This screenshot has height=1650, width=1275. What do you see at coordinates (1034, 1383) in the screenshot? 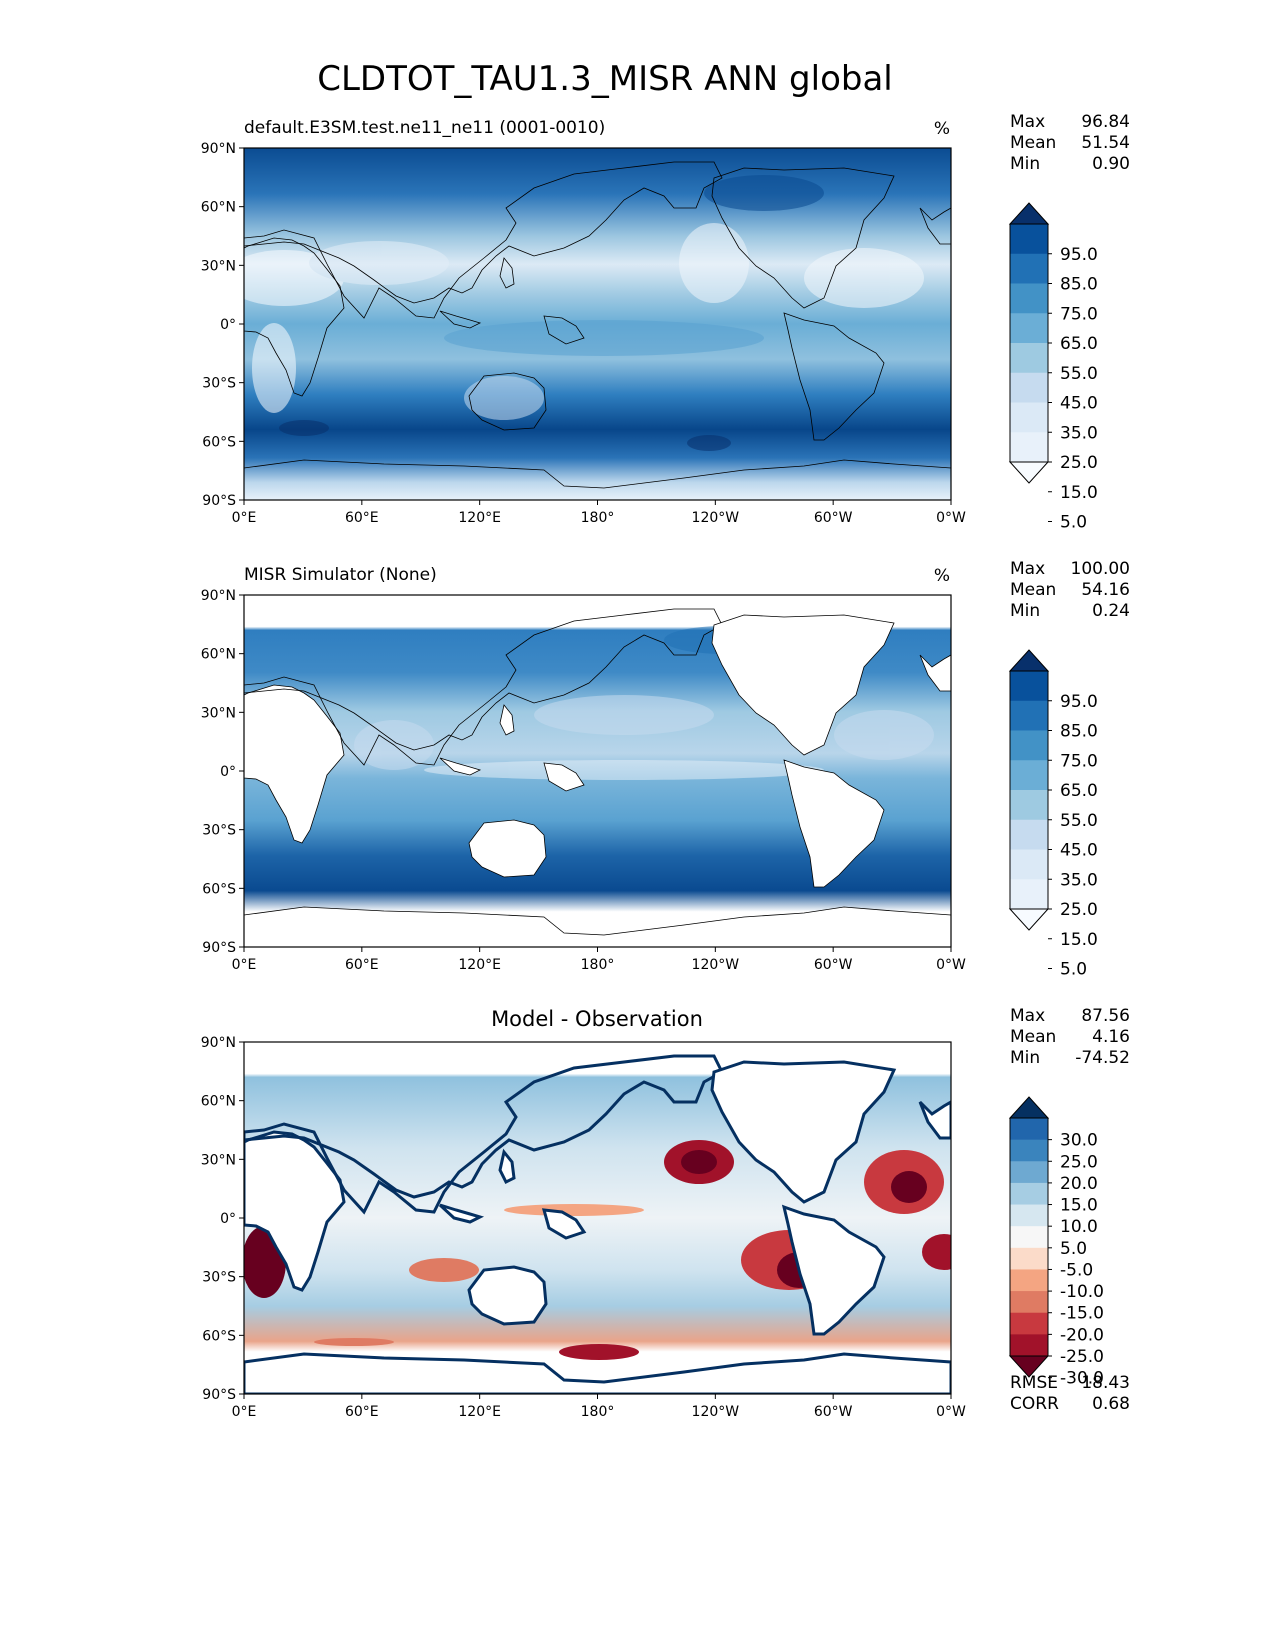
I see `metric-label-rmse: RMSE` at bounding box center [1034, 1383].